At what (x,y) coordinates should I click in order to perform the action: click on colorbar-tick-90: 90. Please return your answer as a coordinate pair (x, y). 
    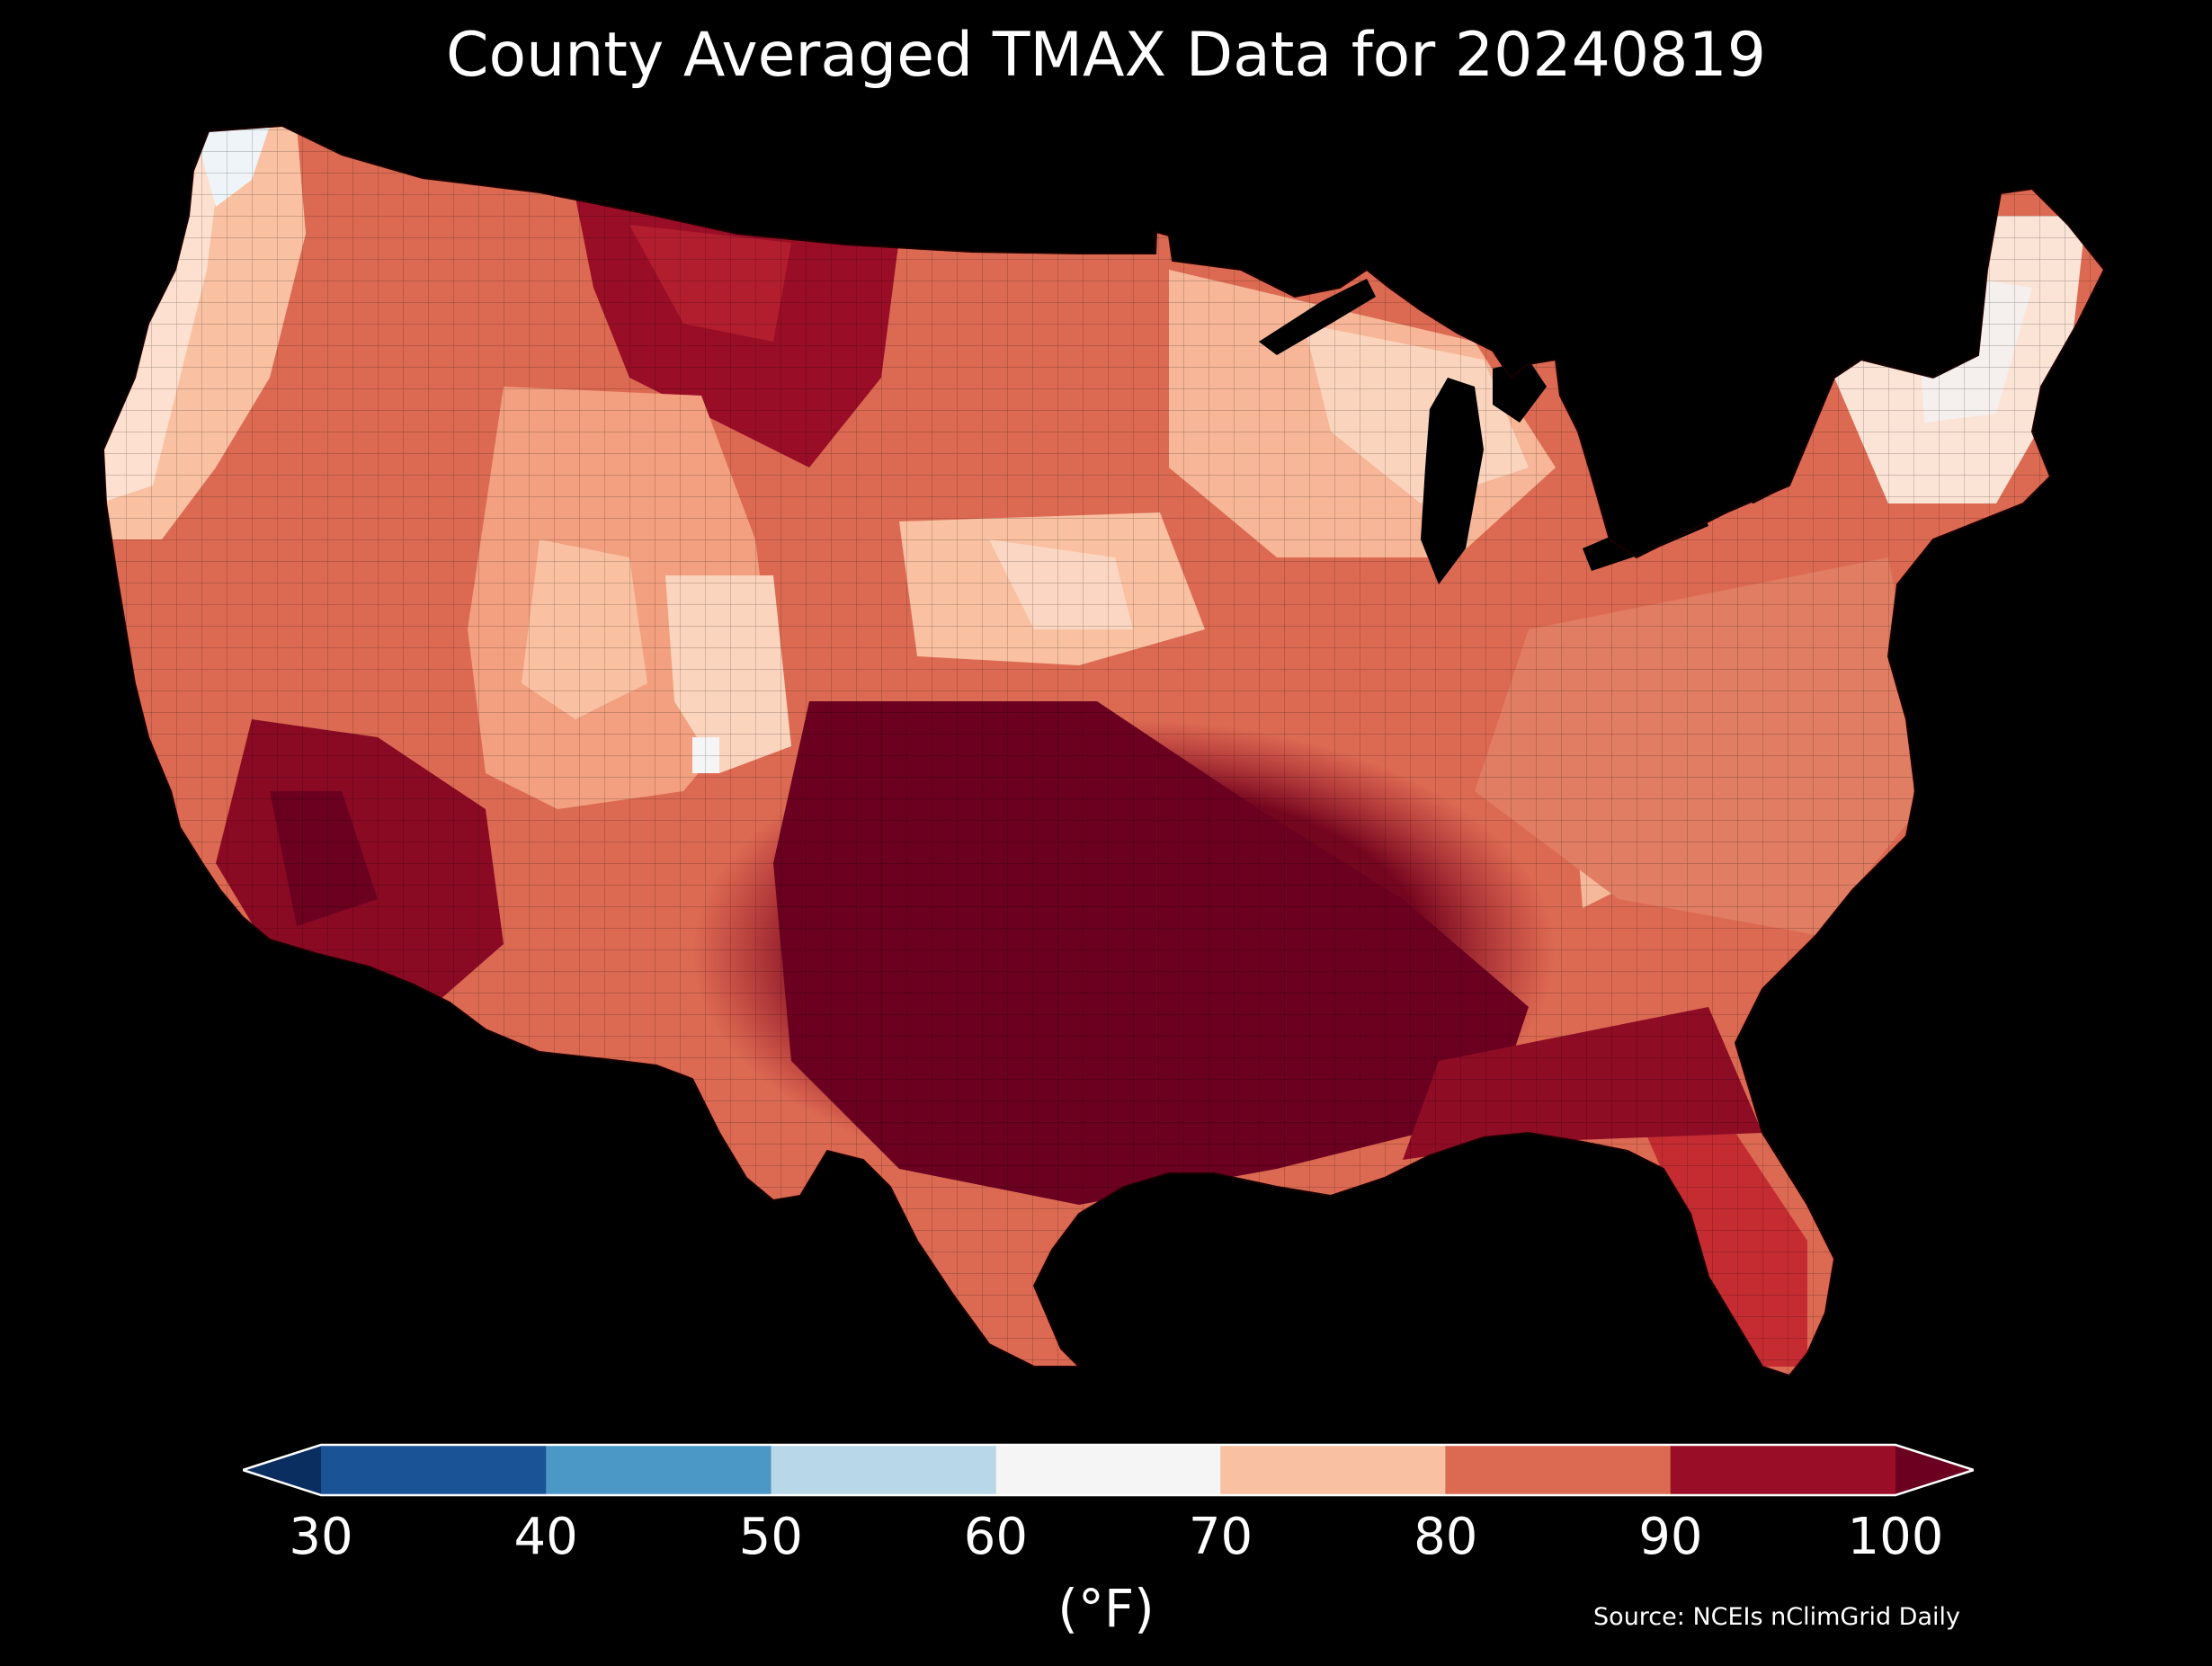
    Looking at the image, I should click on (1670, 1537).